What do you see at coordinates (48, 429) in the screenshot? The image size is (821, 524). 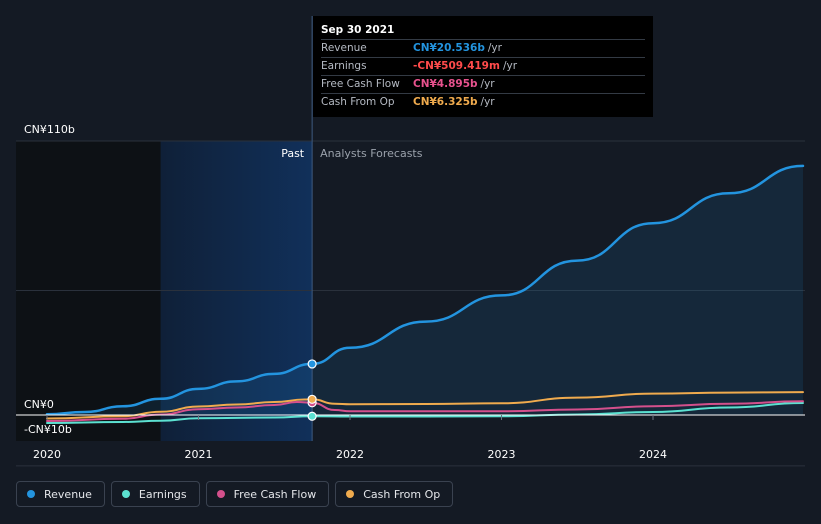 I see `y-tick-label: -CN¥10b` at bounding box center [48, 429].